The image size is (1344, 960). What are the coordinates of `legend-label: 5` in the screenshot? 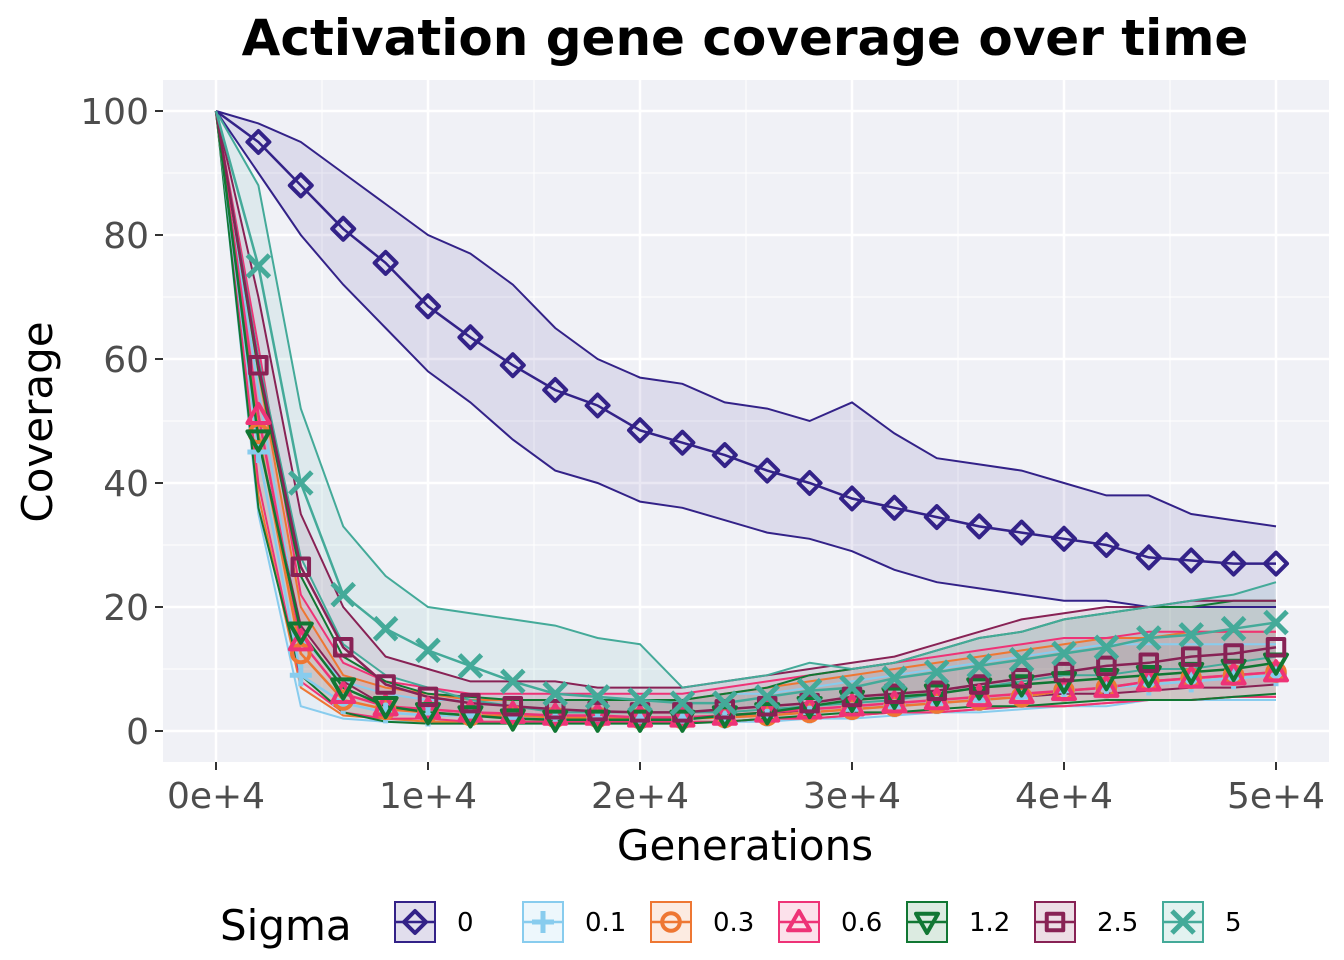 It's located at (1233, 923).